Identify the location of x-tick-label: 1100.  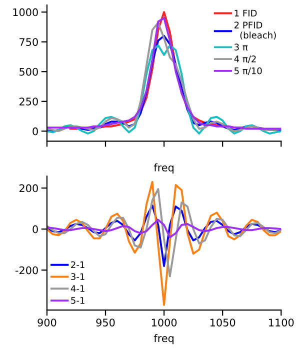
(281, 322).